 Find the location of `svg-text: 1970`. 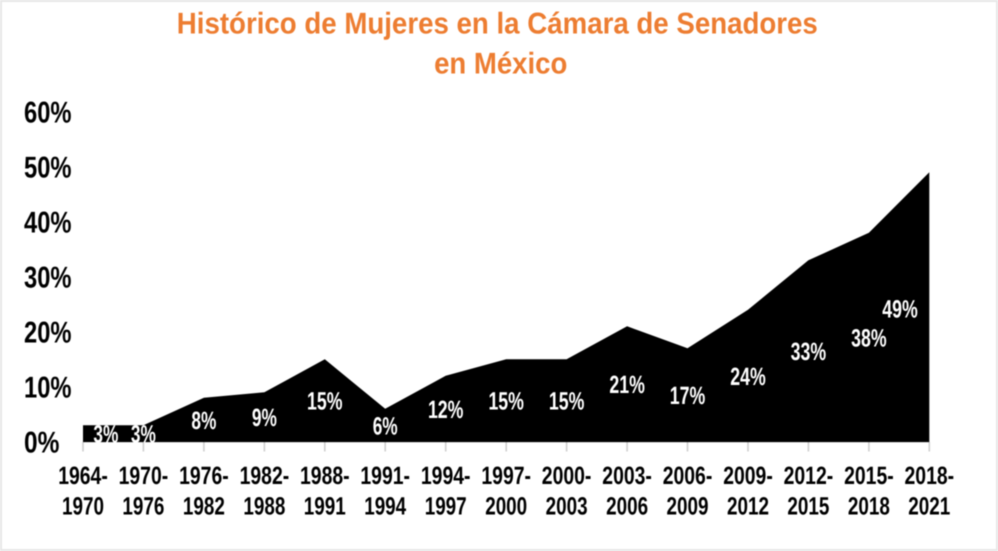

svg-text: 1970 is located at coordinates (83, 506).